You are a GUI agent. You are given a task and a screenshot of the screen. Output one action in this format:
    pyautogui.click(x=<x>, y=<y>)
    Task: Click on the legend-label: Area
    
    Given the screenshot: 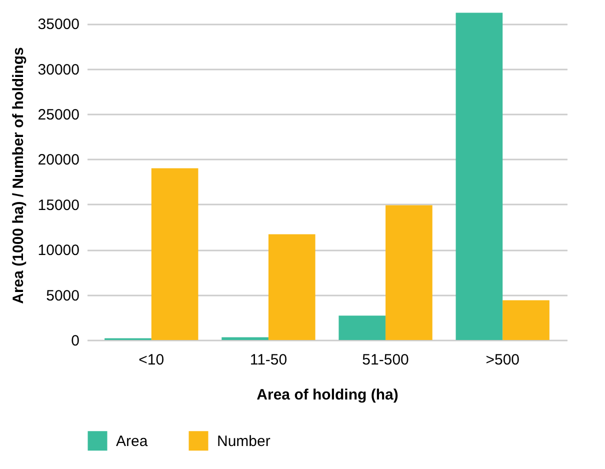 What is the action you would take?
    pyautogui.click(x=132, y=441)
    